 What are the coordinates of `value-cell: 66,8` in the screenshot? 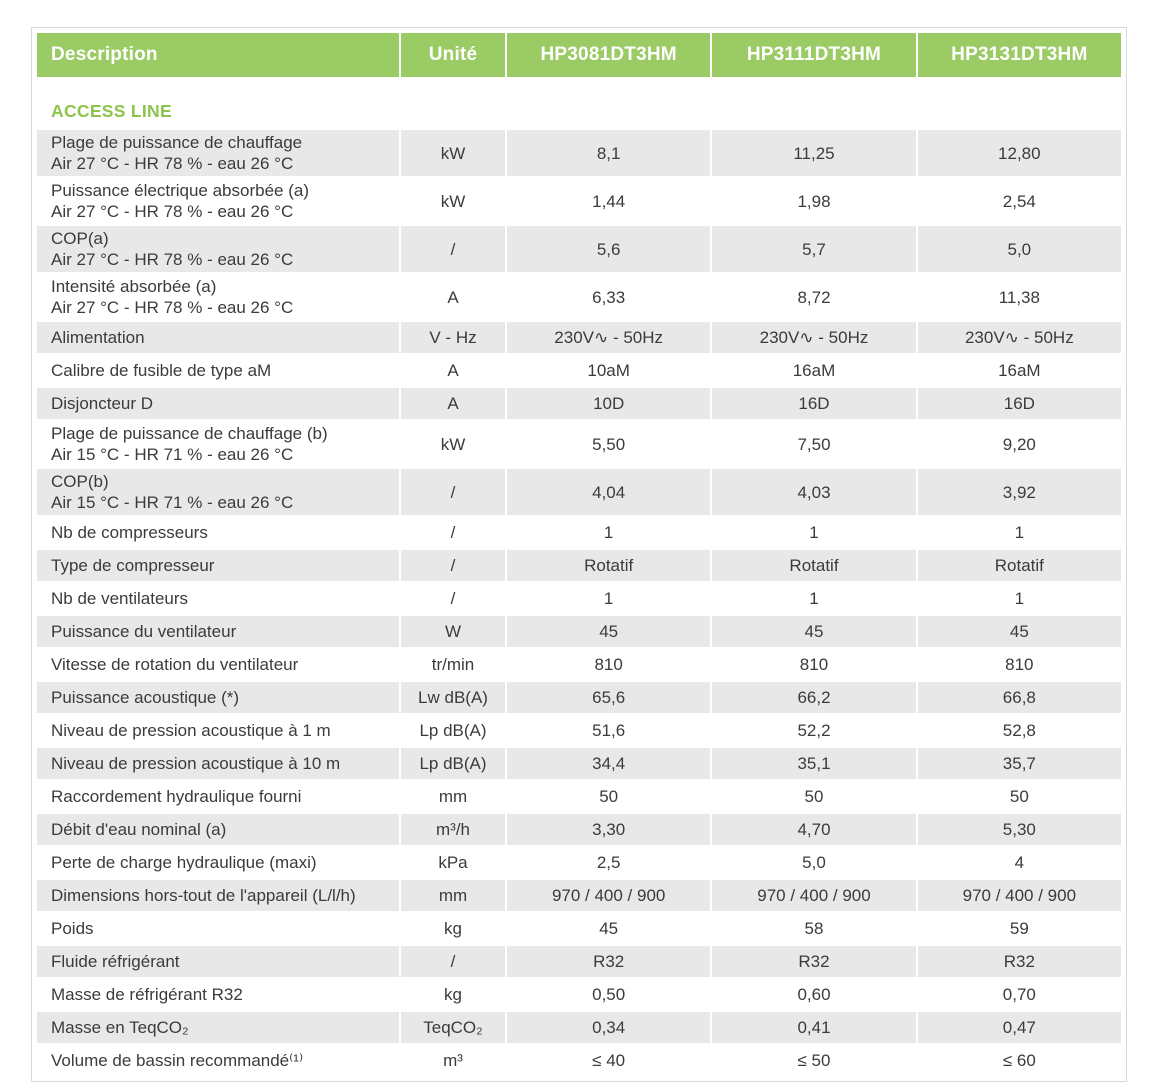 It's located at (1019, 697).